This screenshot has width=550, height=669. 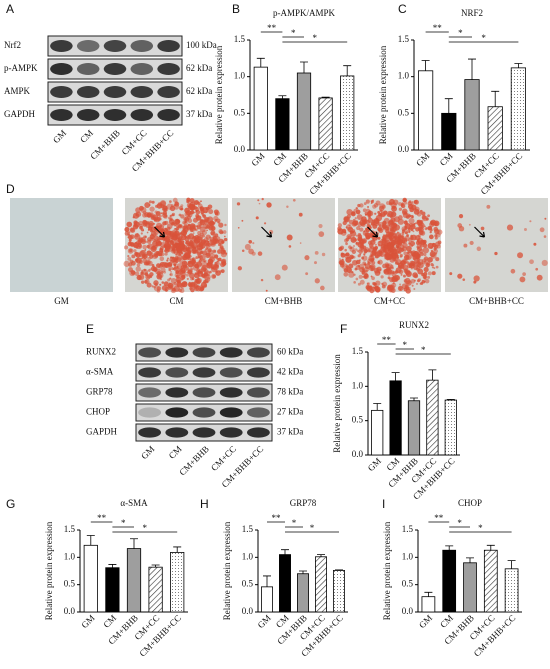 What do you see at coordinates (201, 45) in the screenshot?
I see `size-label: 100 kDa` at bounding box center [201, 45].